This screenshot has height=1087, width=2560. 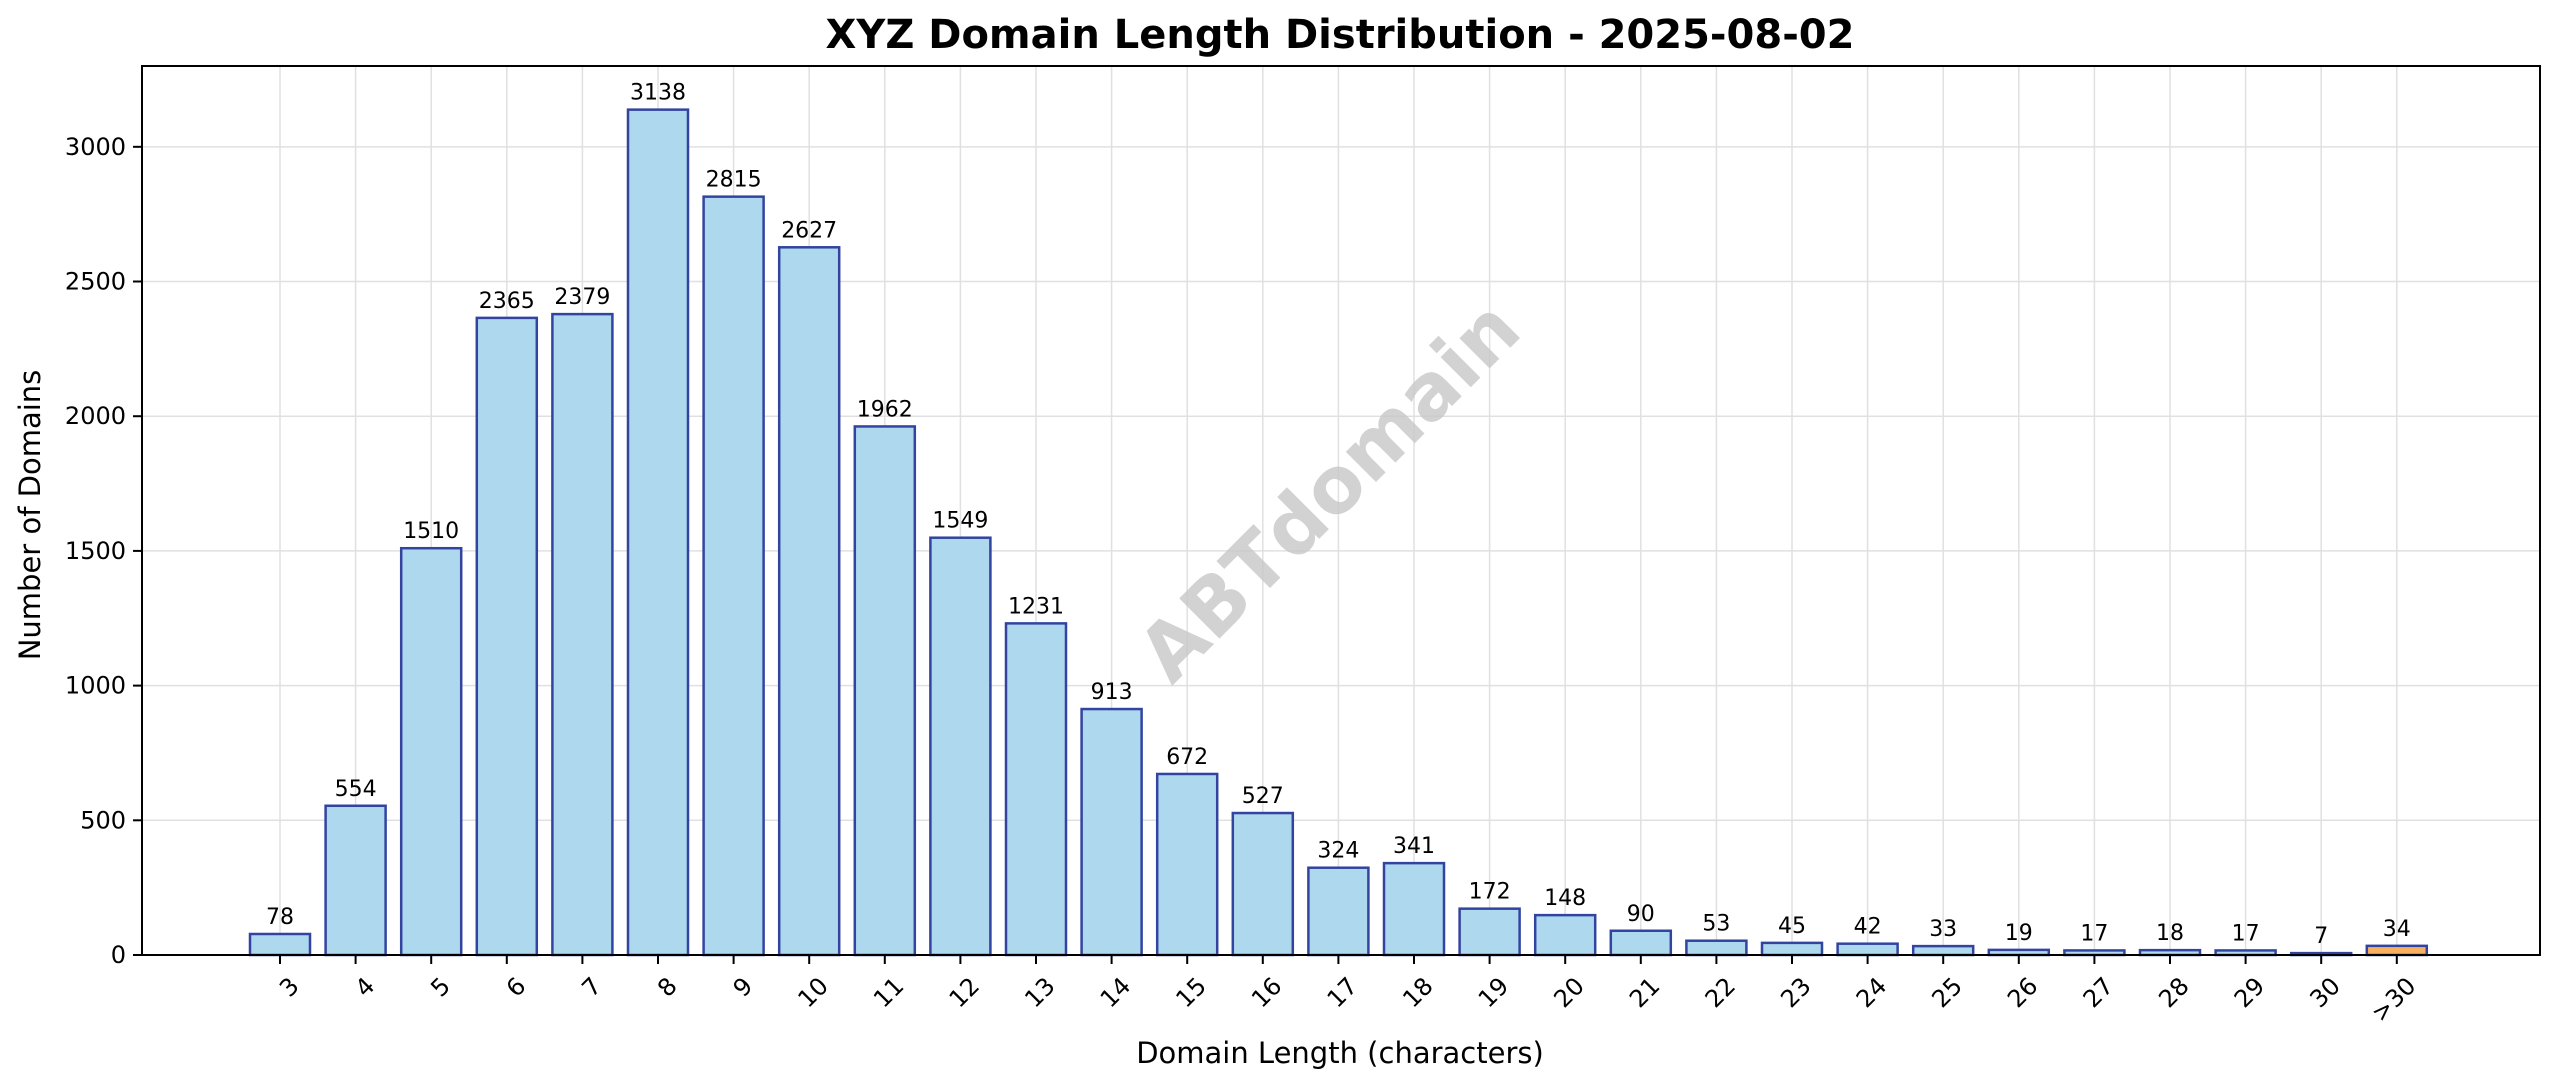 I want to click on y-tick-label-3000: 3000, so click(x=95, y=147).